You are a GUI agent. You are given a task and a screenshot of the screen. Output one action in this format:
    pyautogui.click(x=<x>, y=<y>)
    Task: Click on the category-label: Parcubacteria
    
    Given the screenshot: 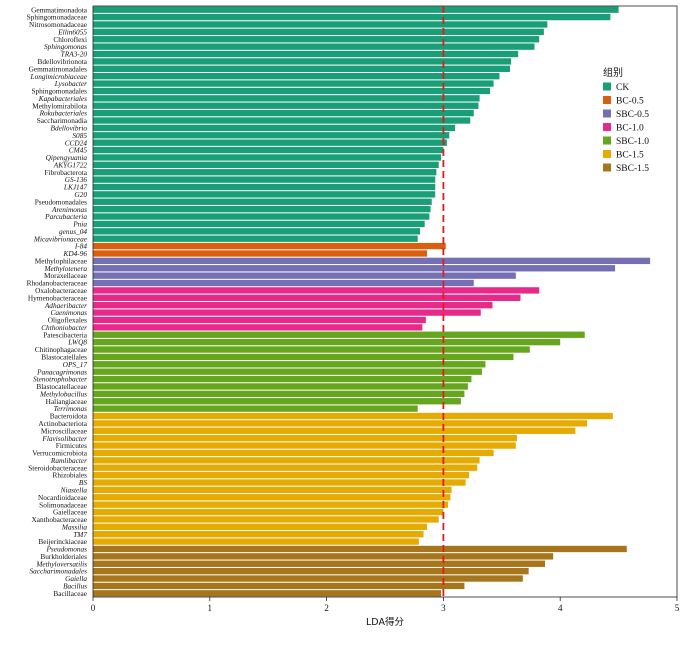 What is the action you would take?
    pyautogui.click(x=65, y=216)
    